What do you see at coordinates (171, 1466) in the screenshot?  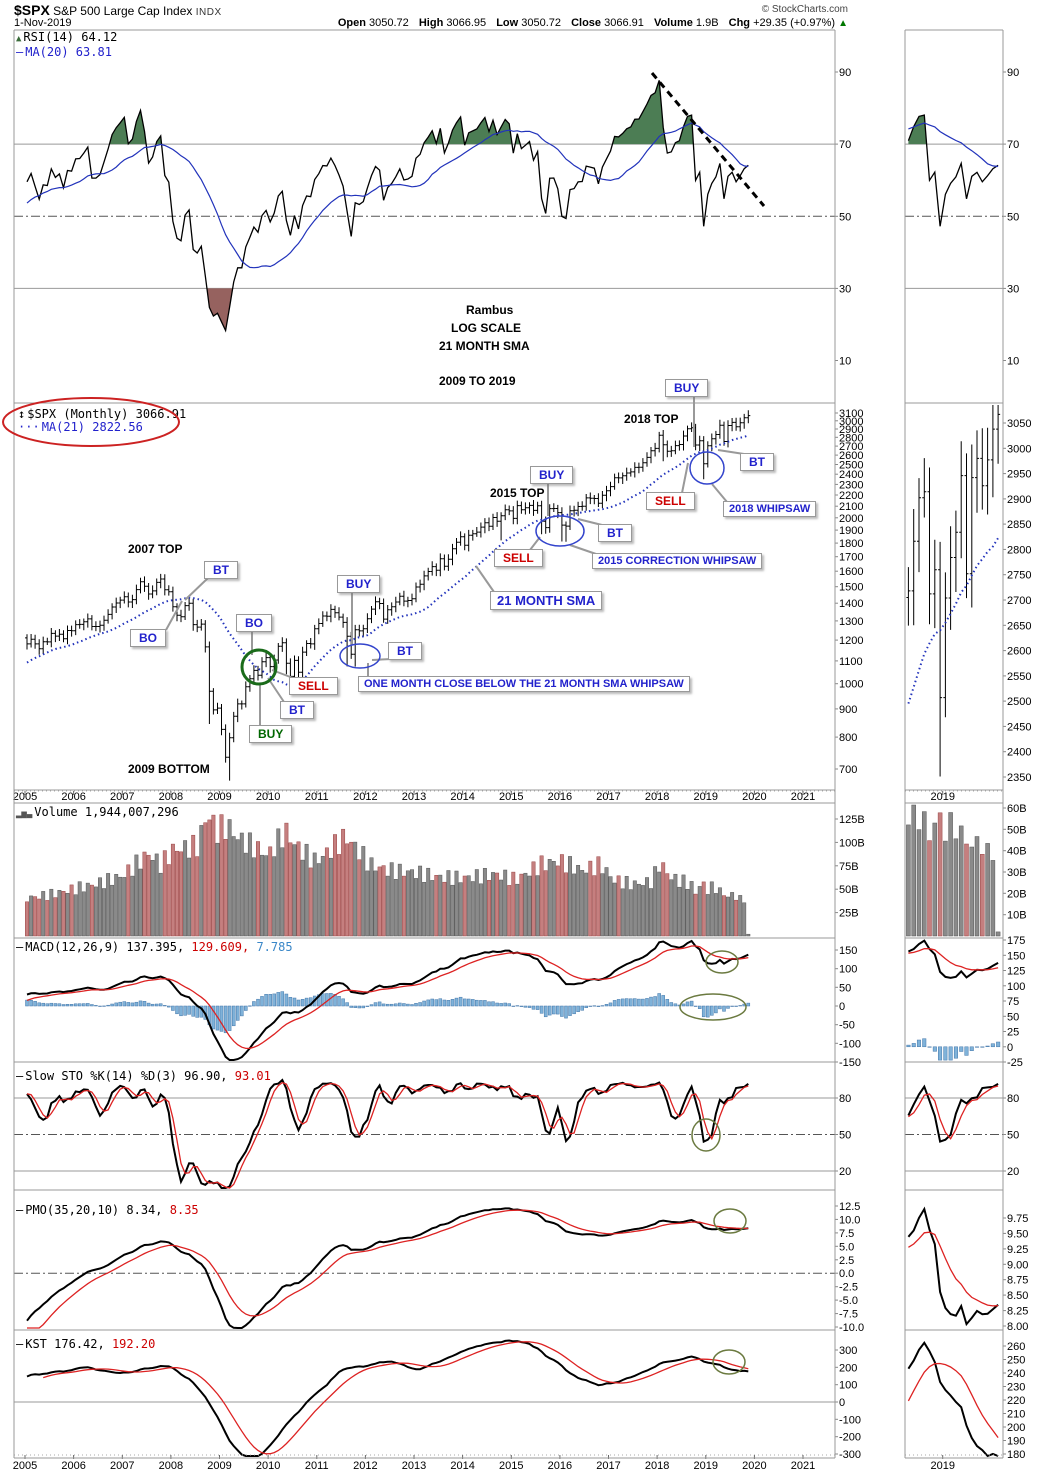 I see `svg-text: 2008` at bounding box center [171, 1466].